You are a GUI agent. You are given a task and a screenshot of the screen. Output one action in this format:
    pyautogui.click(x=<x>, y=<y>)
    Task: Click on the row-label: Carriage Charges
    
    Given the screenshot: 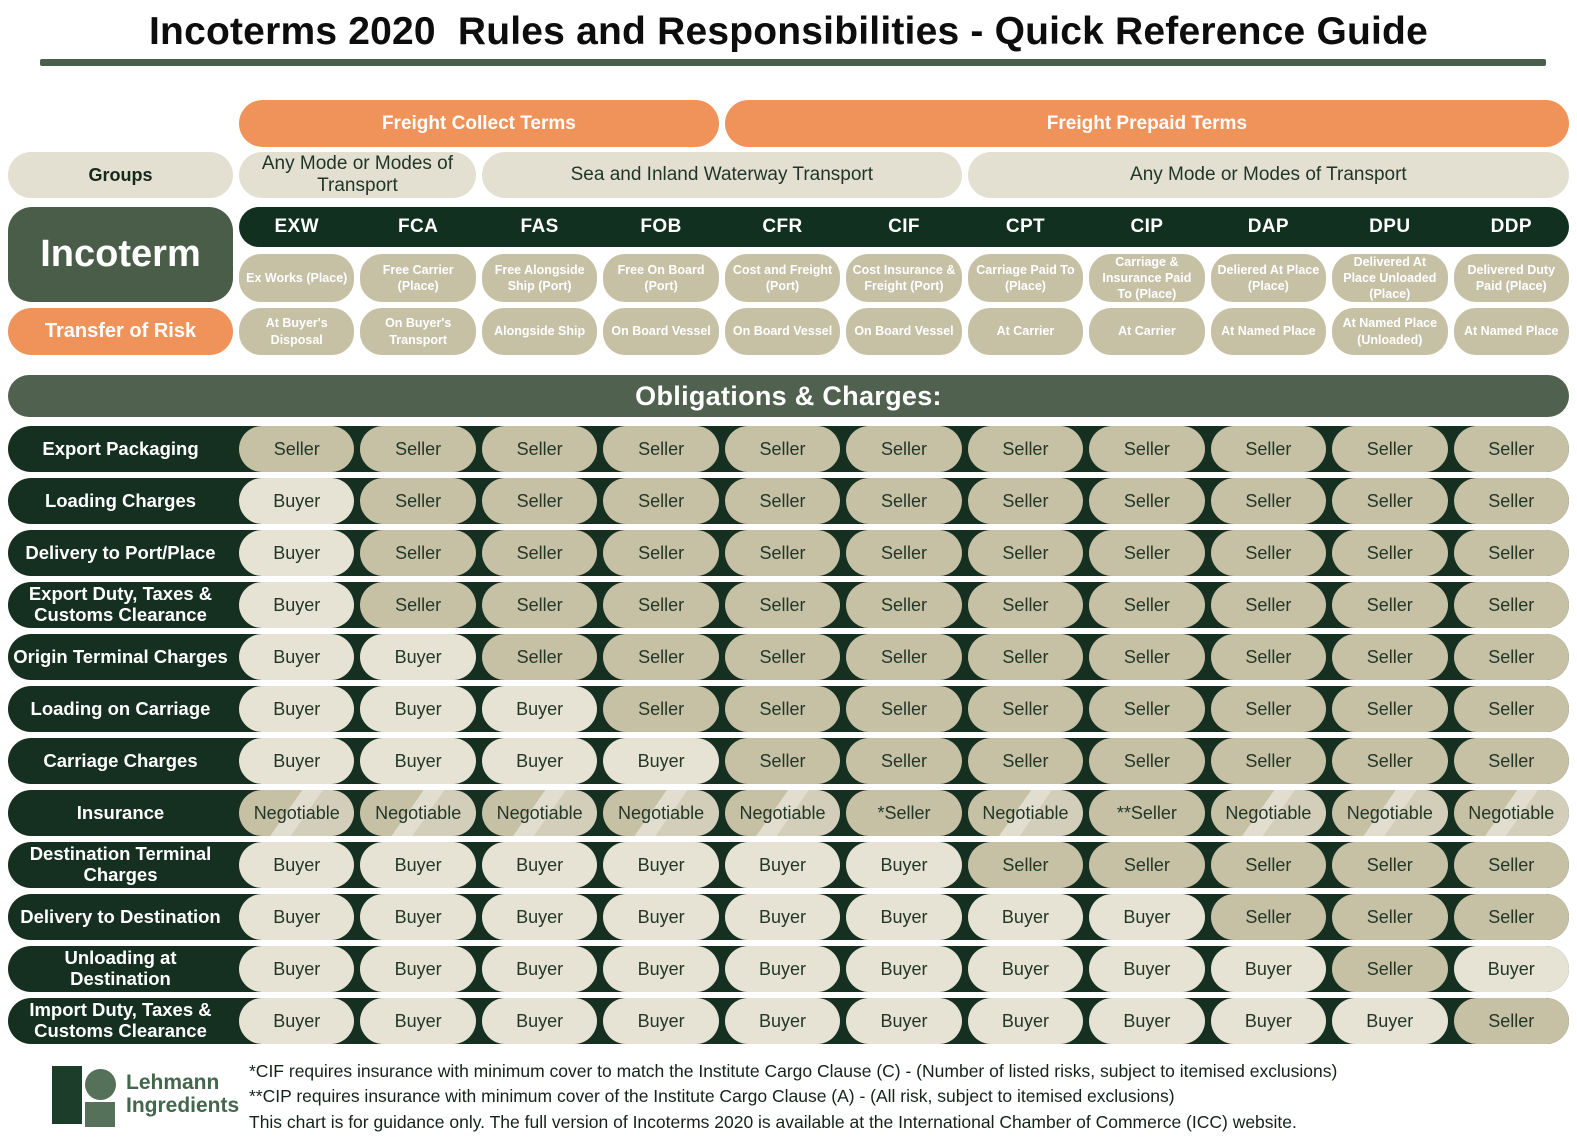 What is the action you would take?
    pyautogui.click(x=120, y=760)
    